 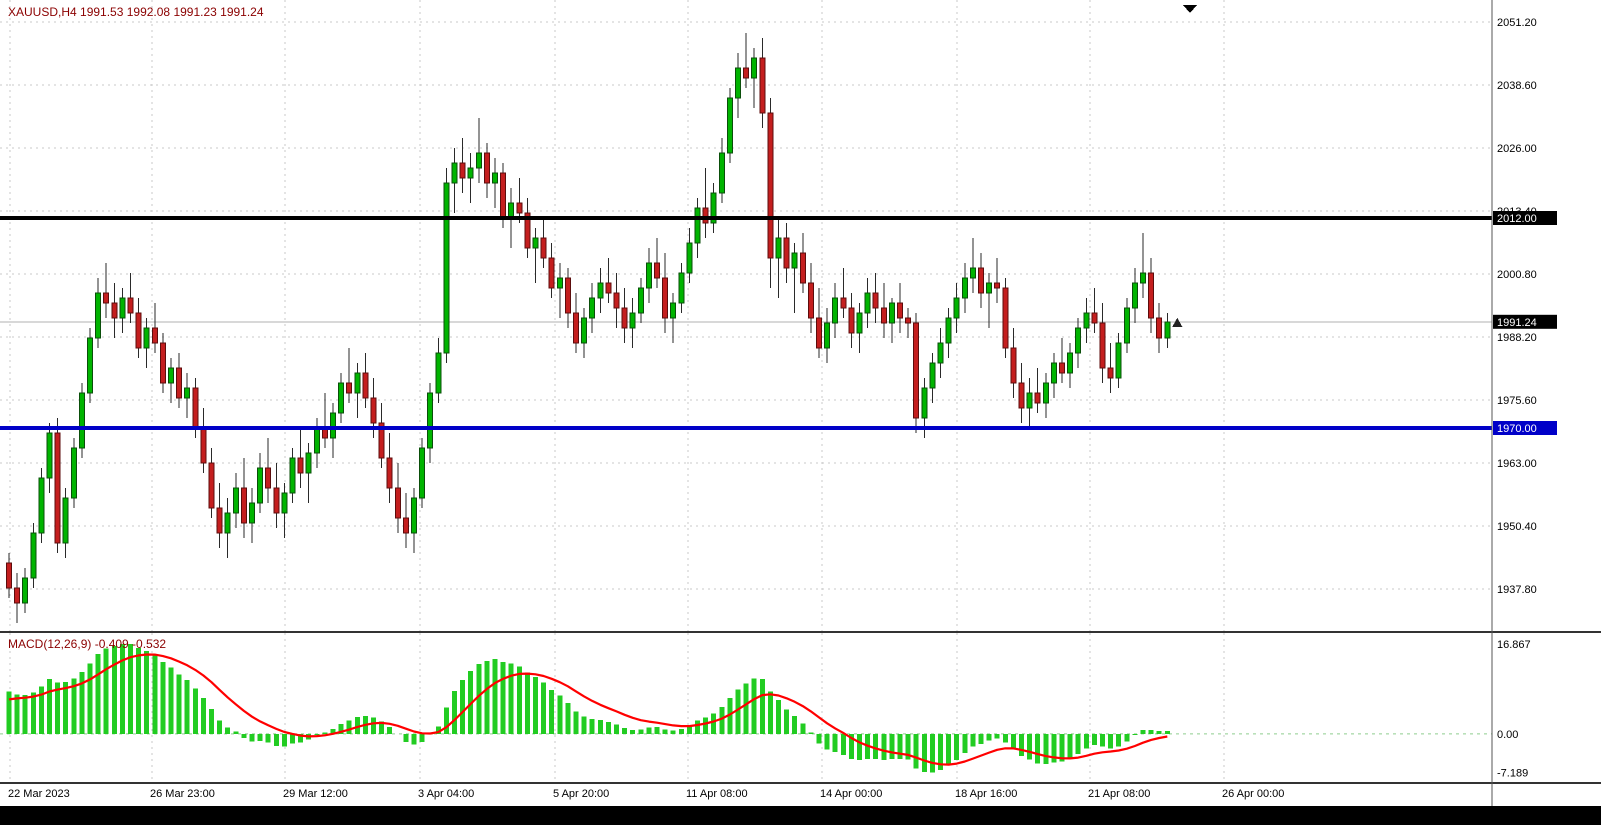 I want to click on price-axis-tick: 2038.60, so click(x=1517, y=86).